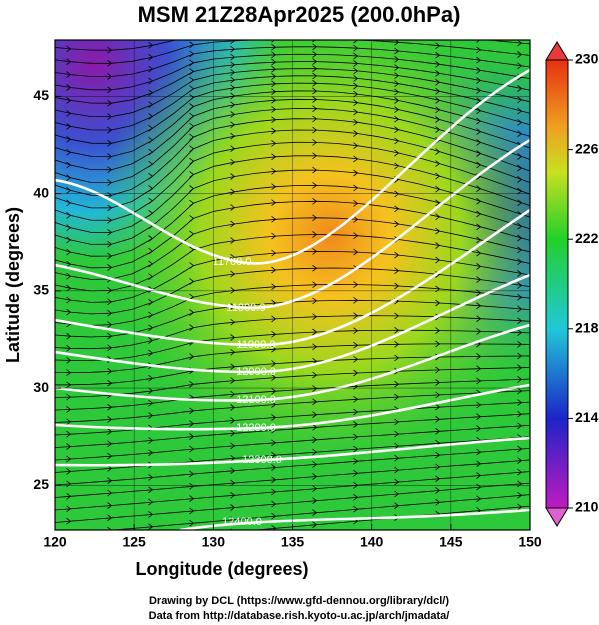 The height and width of the screenshot is (625, 599). What do you see at coordinates (41, 95) in the screenshot?
I see `y-tick-label: 45` at bounding box center [41, 95].